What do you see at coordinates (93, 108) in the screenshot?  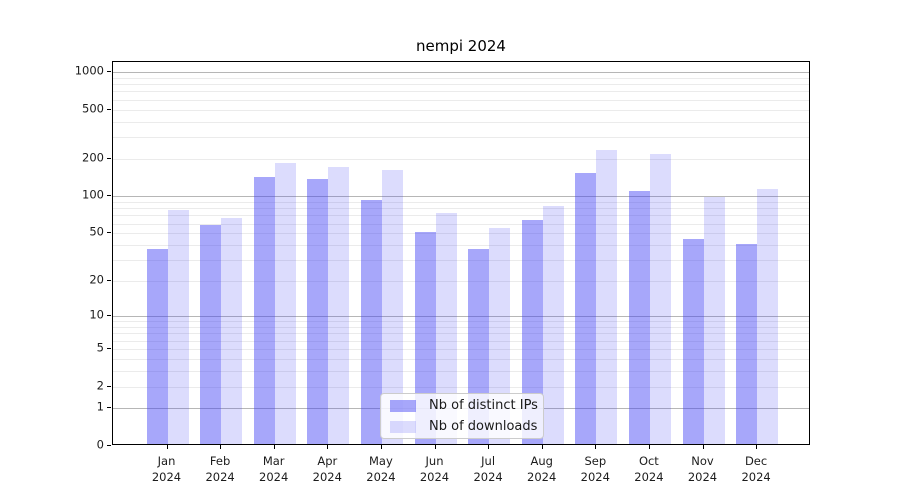 I see `y-tick-label-500: 500` at bounding box center [93, 108].